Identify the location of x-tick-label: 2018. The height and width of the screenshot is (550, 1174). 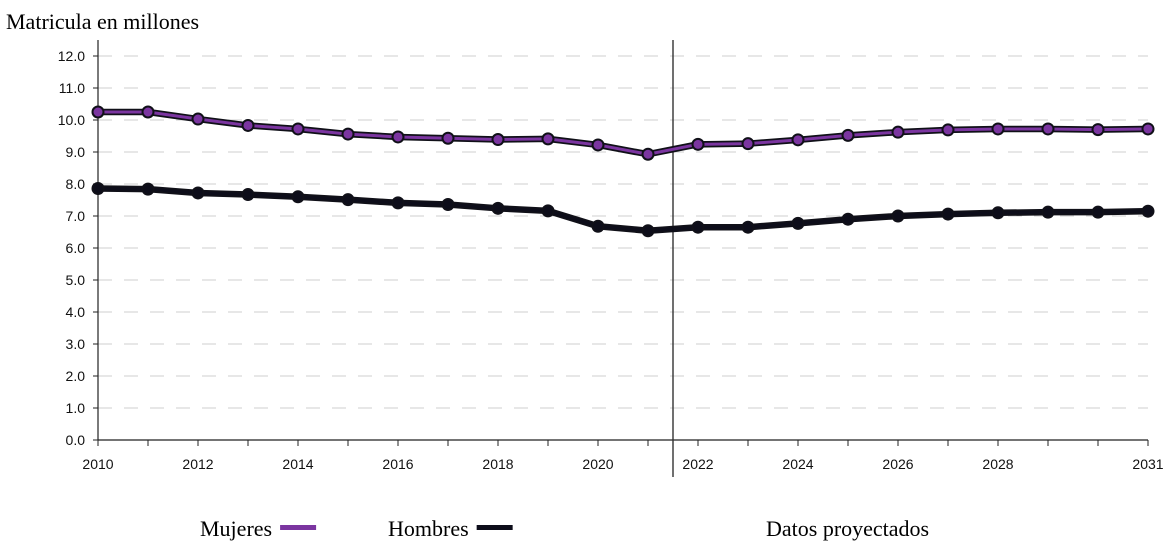
(497, 464).